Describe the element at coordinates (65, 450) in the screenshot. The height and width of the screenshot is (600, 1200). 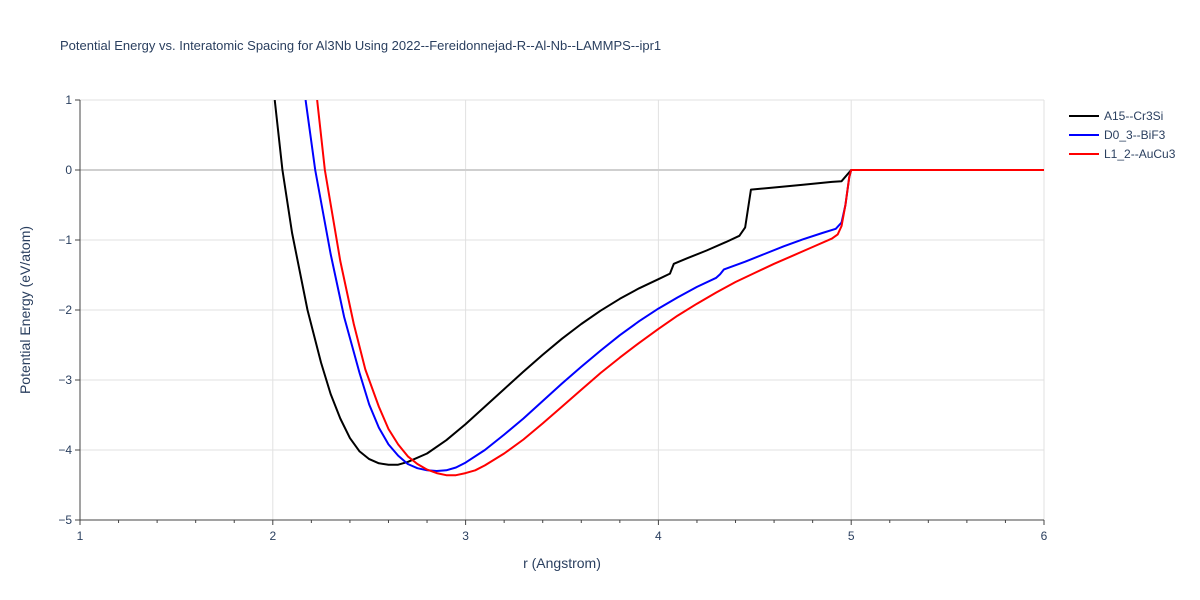
I see `y-tick-label: −4` at that location.